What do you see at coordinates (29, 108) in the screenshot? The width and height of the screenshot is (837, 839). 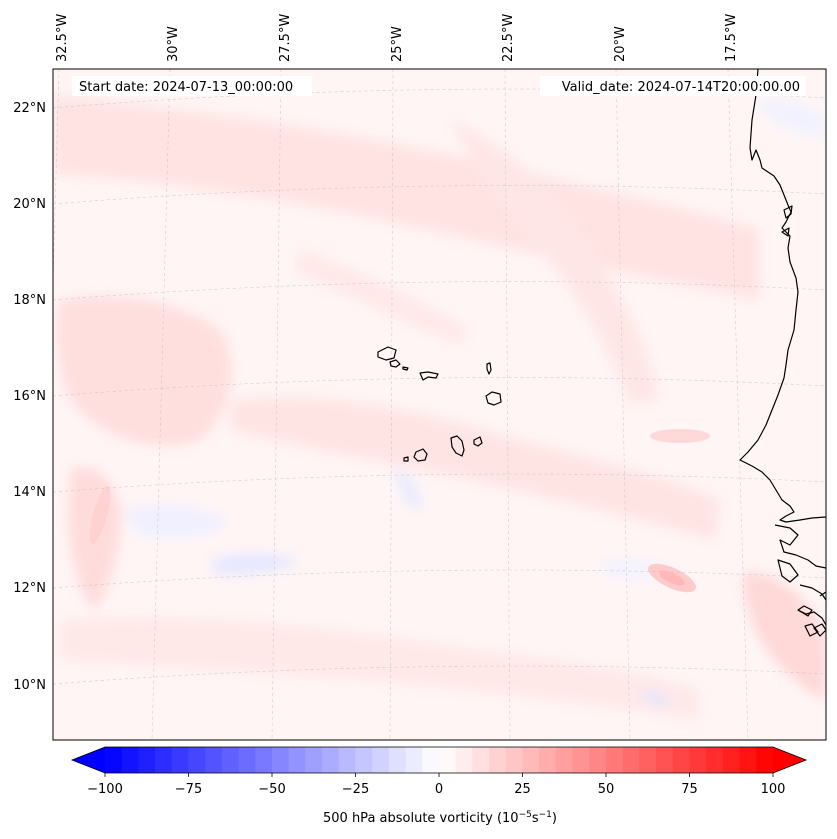 I see `lat-label-22n: 22°N` at bounding box center [29, 108].